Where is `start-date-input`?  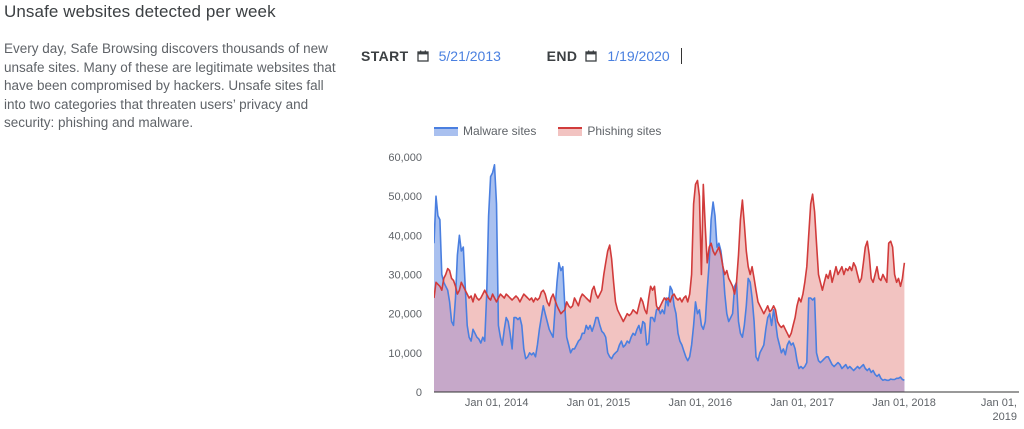
start-date-input is located at coordinates (483, 56).